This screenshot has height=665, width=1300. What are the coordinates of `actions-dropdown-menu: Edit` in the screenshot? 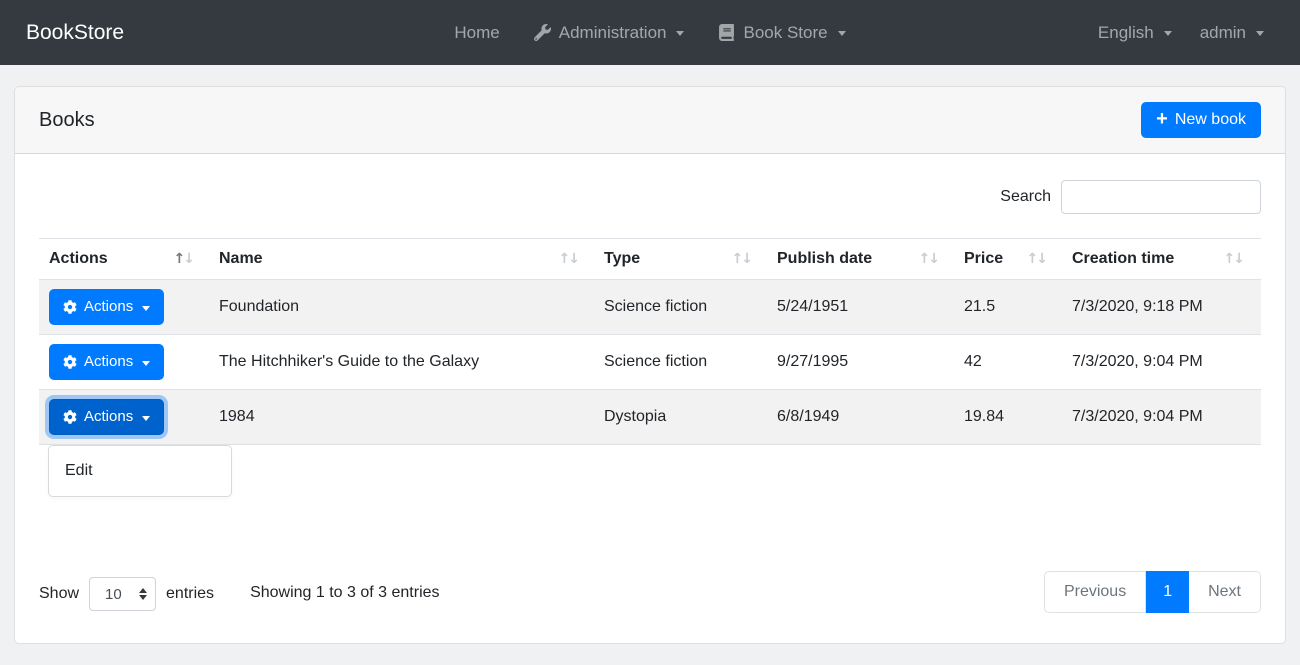 It's located at (140, 471).